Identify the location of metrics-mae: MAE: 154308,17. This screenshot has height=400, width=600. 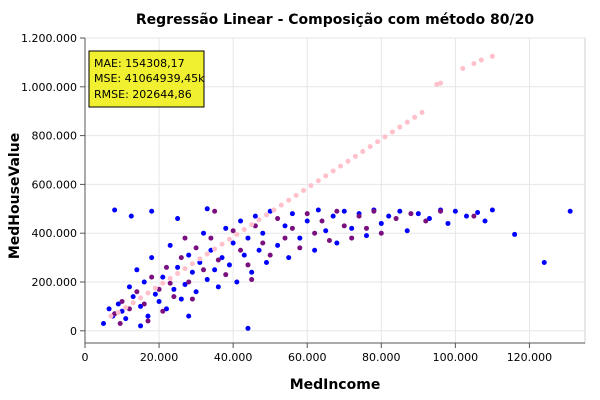
(139, 63).